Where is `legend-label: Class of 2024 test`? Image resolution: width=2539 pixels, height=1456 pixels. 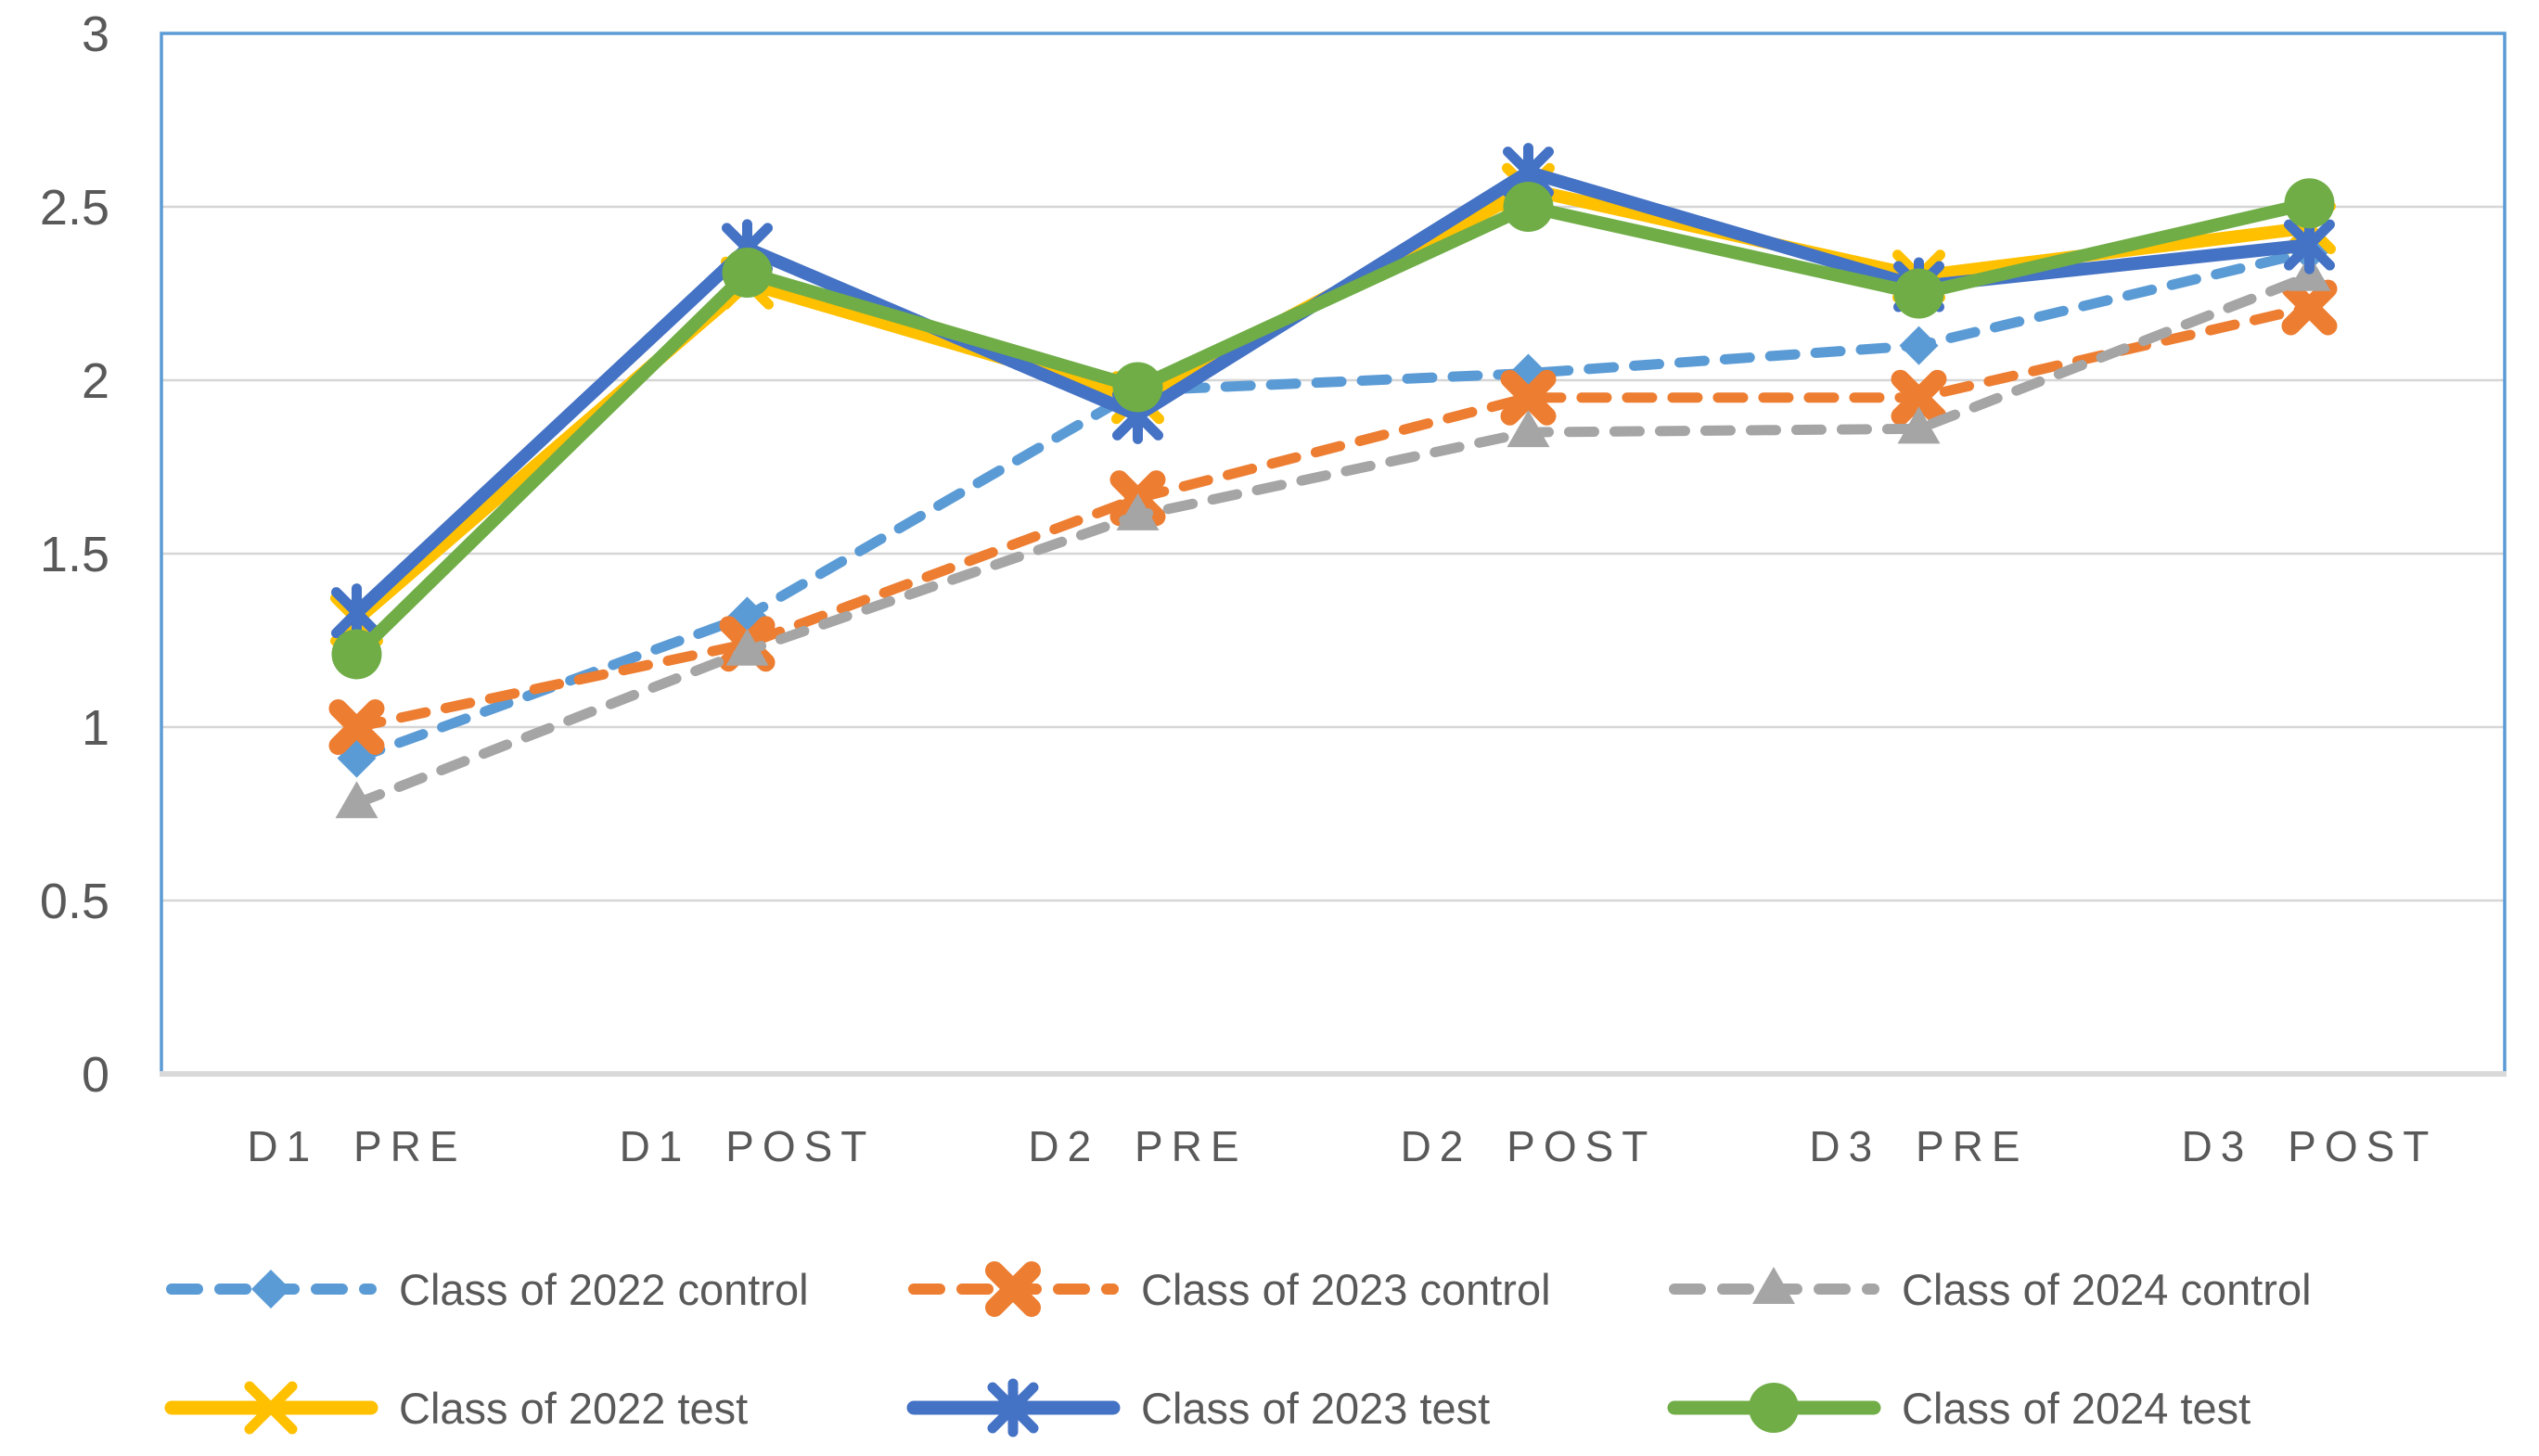 legend-label: Class of 2024 test is located at coordinates (2076, 1408).